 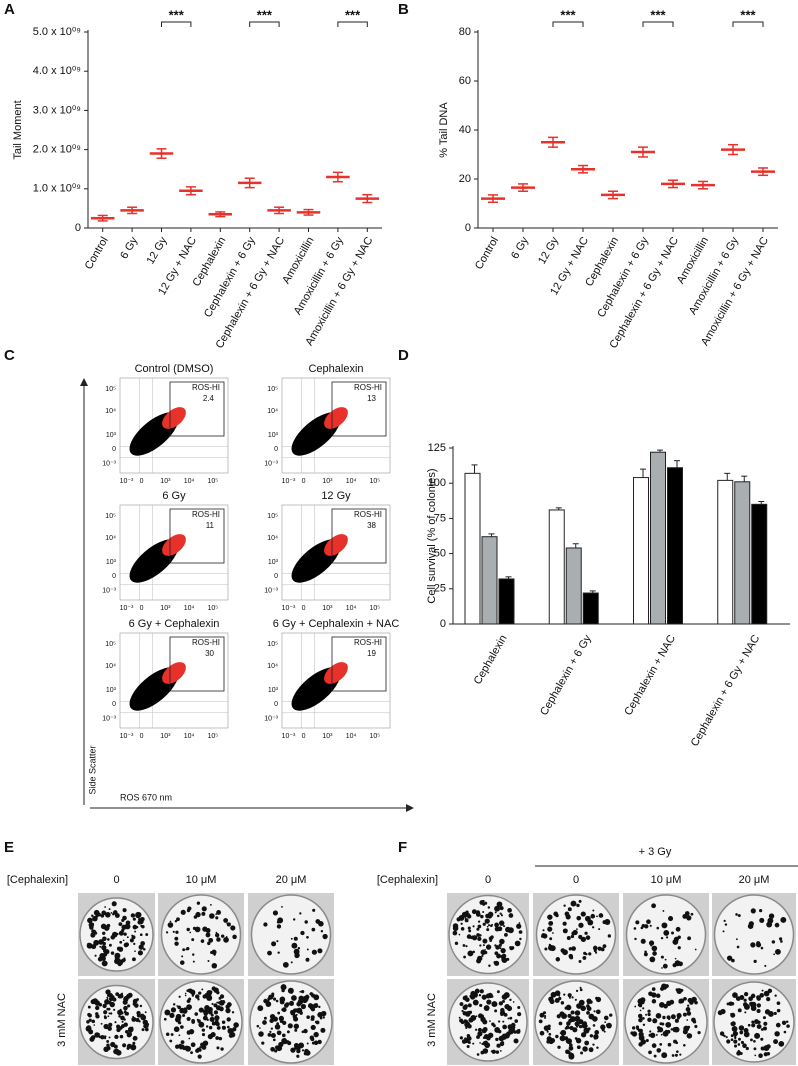 What do you see at coordinates (289, 608) in the screenshot?
I see `flow-x-tick: 10⁻³` at bounding box center [289, 608].